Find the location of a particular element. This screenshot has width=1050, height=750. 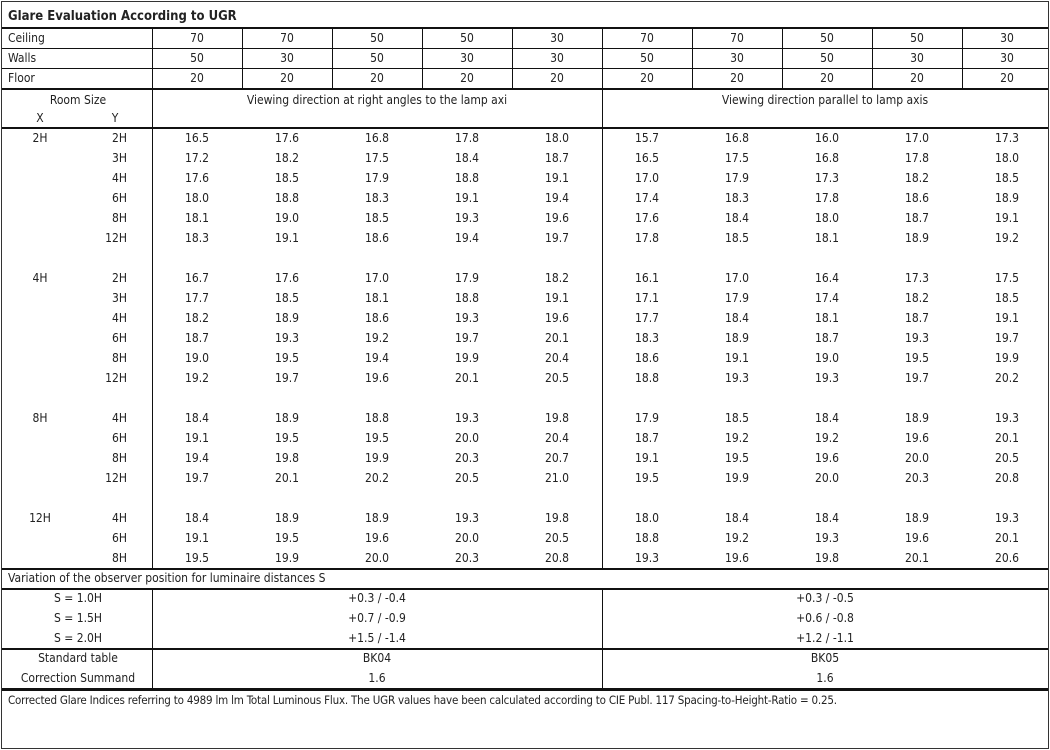

ugr-value: 19.8 is located at coordinates (287, 458).